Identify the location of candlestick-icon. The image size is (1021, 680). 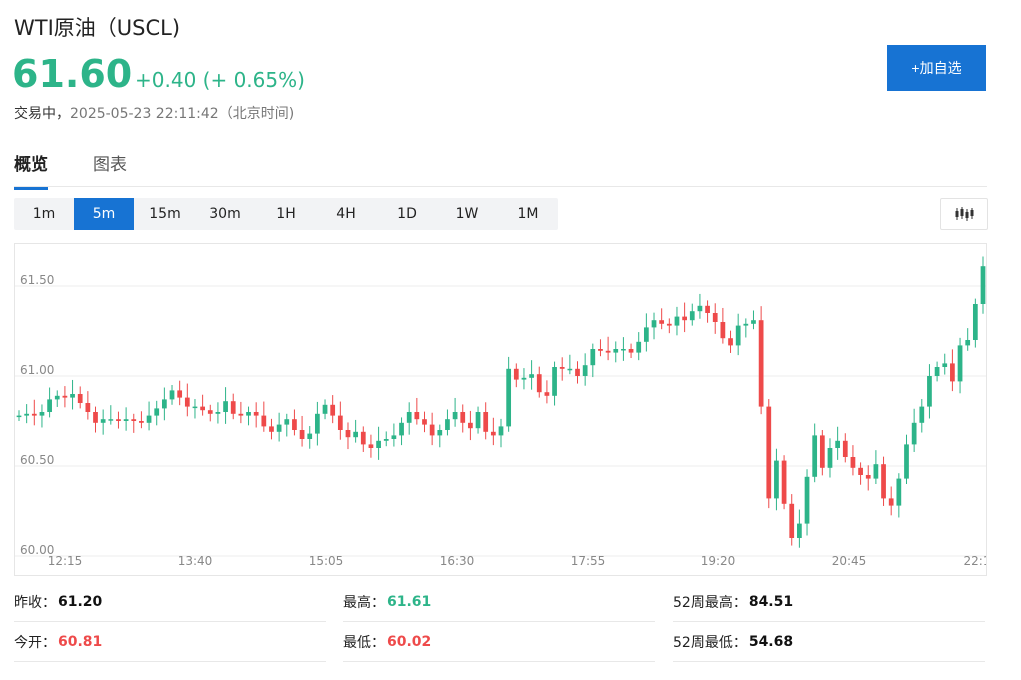
(964, 214).